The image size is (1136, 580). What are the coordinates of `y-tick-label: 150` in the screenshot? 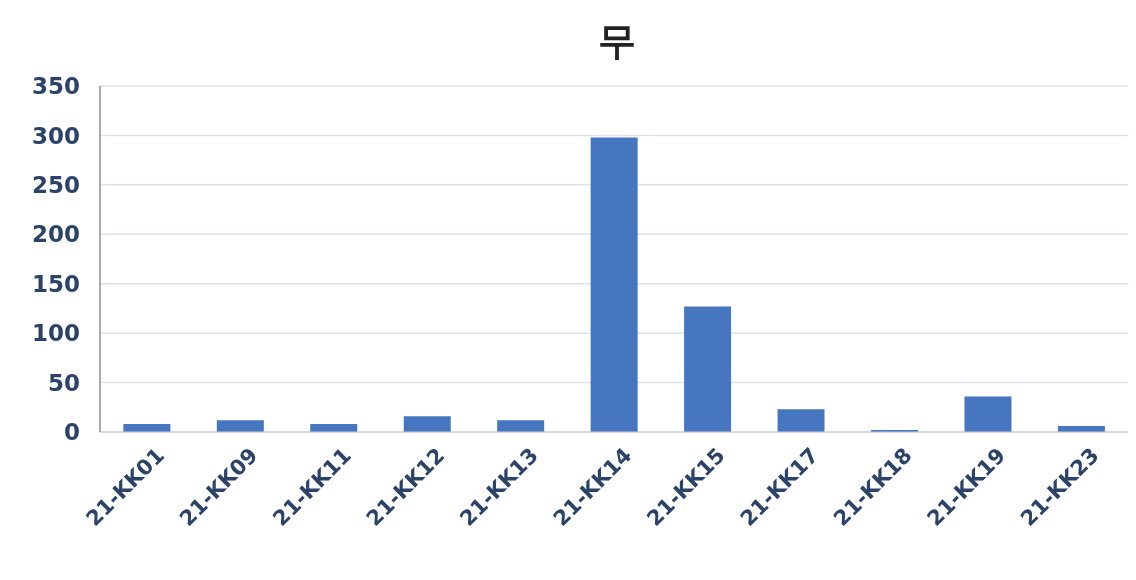 It's located at (55, 283).